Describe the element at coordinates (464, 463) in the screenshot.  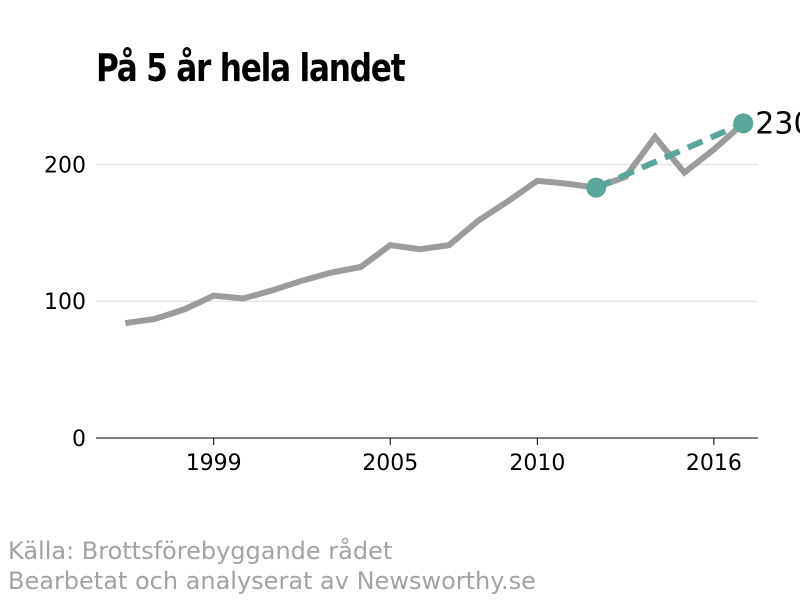
I see `x-tick-labels: 1999 2005 2010 2016` at that location.